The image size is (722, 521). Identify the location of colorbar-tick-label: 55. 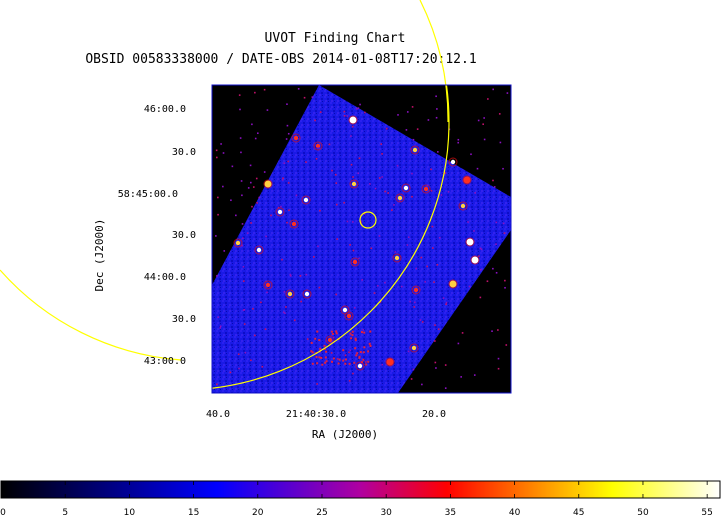
(706, 513).